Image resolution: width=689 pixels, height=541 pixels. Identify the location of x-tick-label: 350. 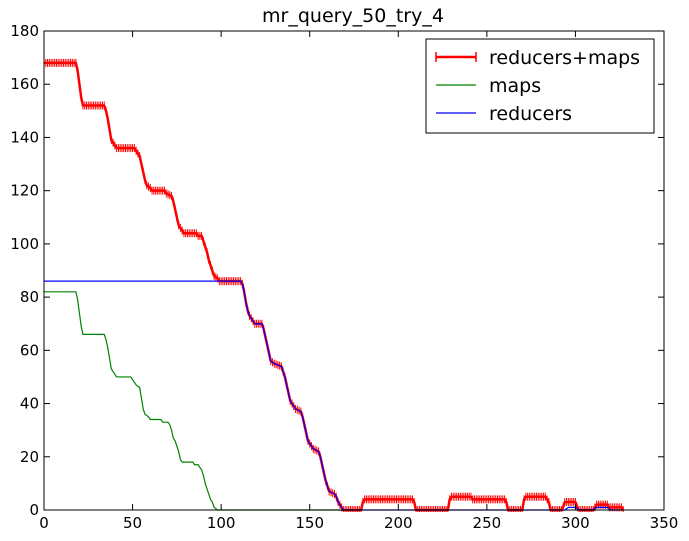
(664, 523).